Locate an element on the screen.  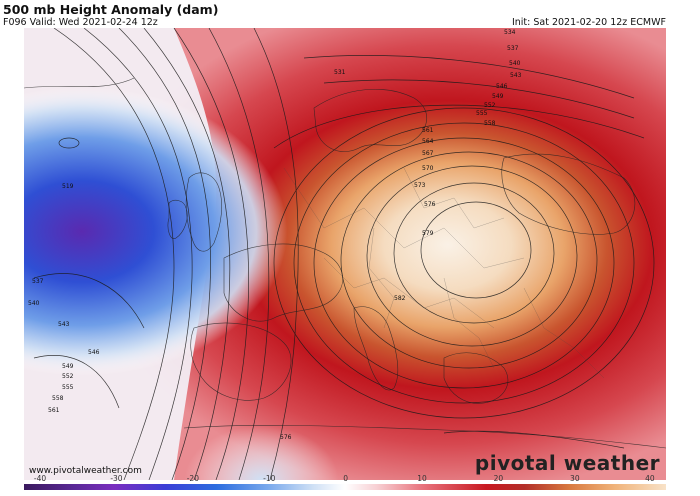
colorbar-tick: -40 is located at coordinates (40, 478).